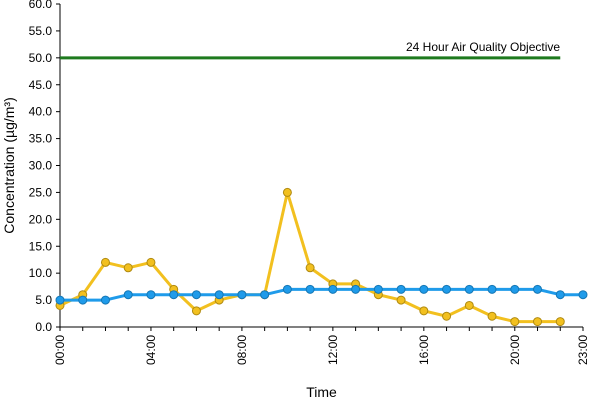 The image size is (600, 400). What do you see at coordinates (41, 85) in the screenshot?
I see `y-tick-label: 45.0` at bounding box center [41, 85].